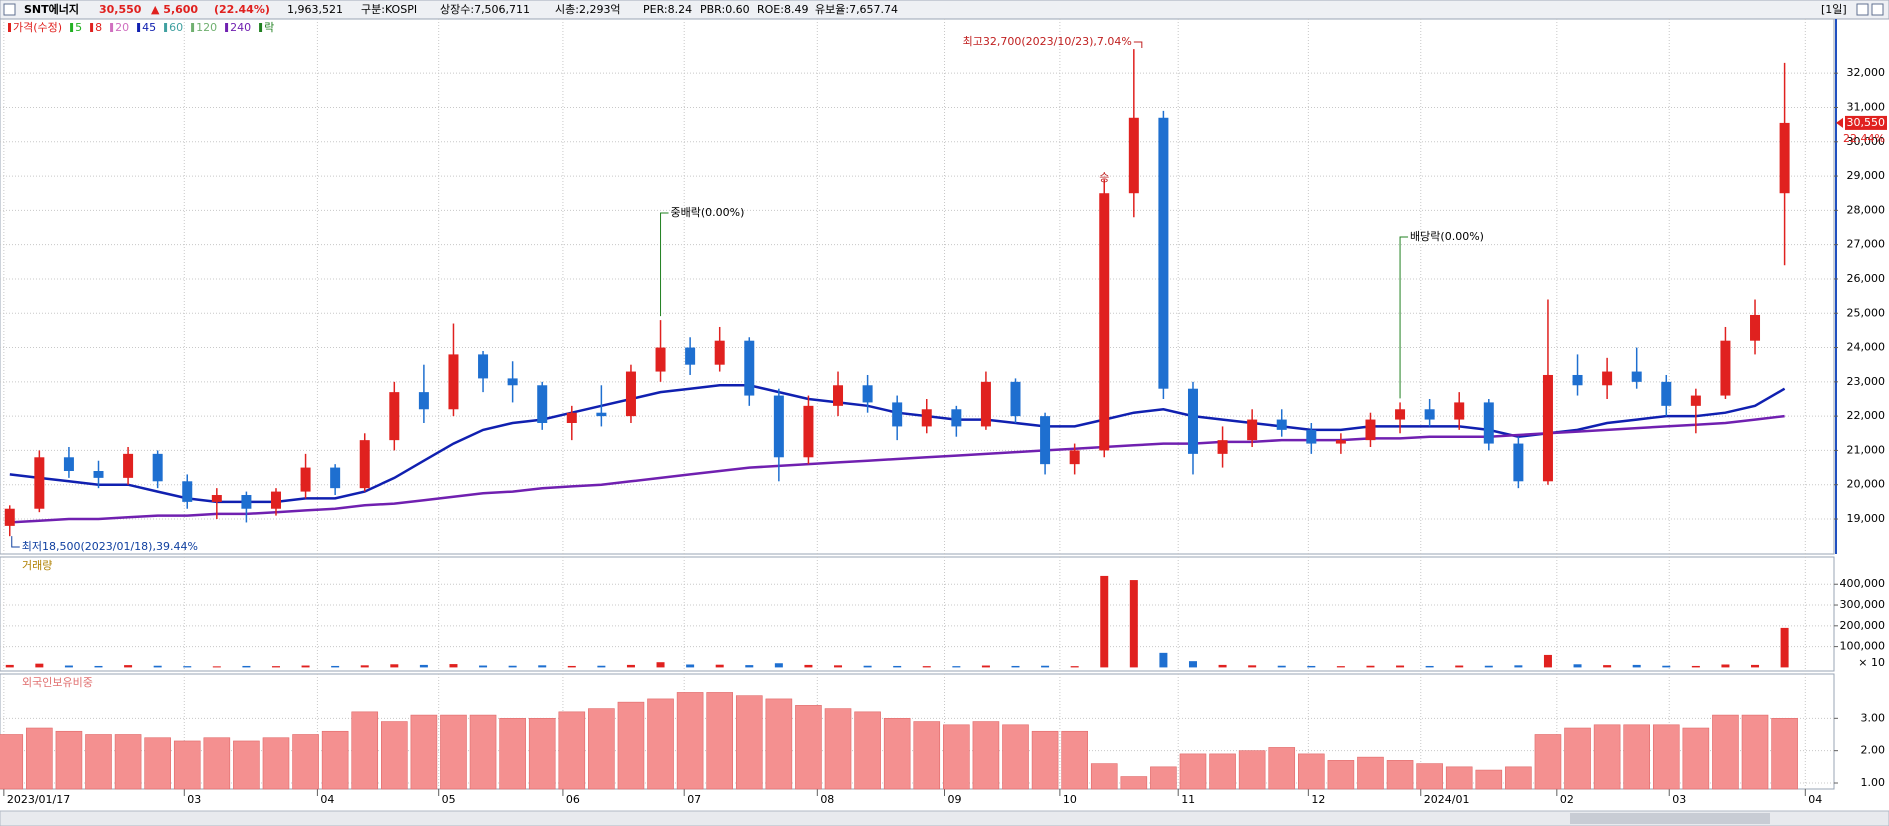  What do you see at coordinates (1447, 799) in the screenshot?
I see `x-tick-label: 2024/01` at bounding box center [1447, 799].